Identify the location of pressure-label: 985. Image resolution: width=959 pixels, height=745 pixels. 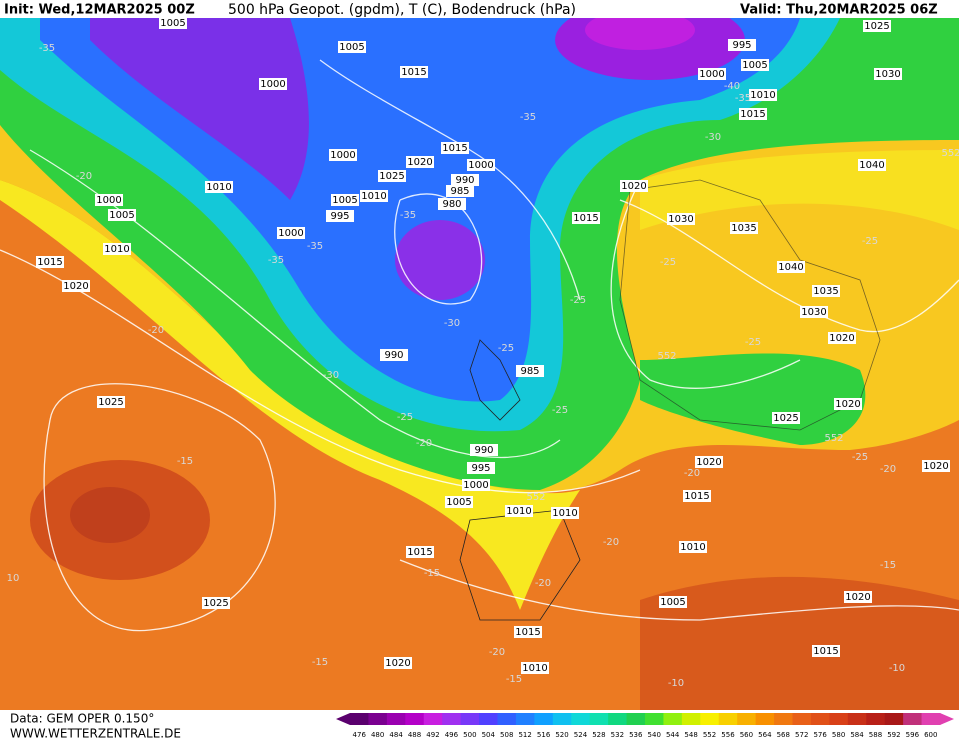
(459, 191).